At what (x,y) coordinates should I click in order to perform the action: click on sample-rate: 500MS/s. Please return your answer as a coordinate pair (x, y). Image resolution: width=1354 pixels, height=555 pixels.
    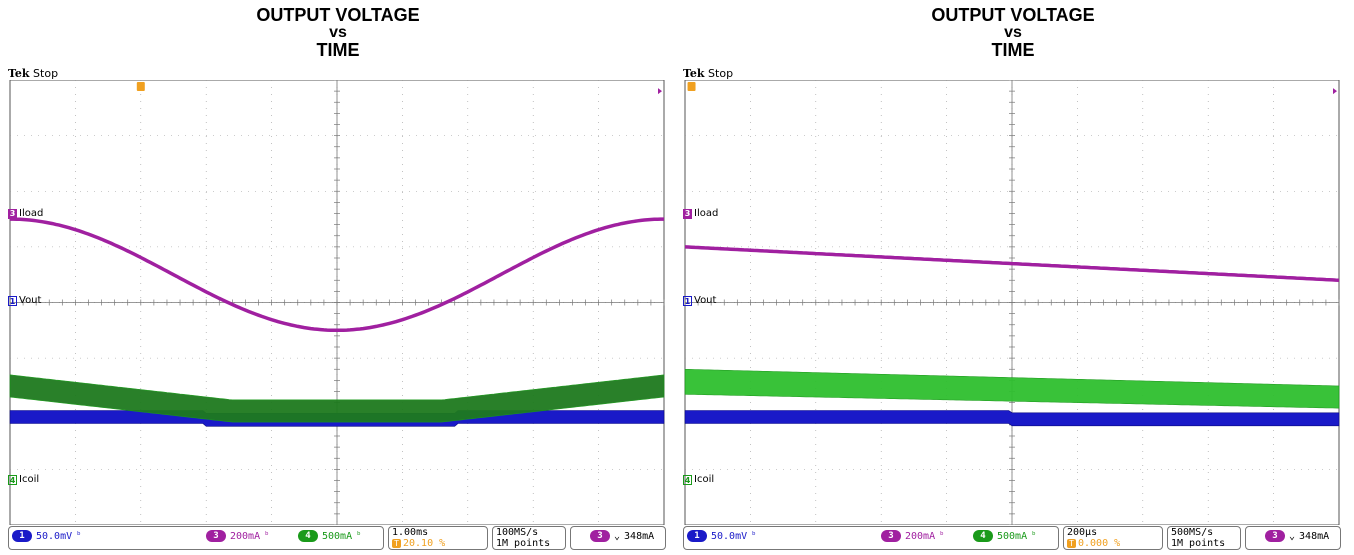
    Looking at the image, I should click on (1192, 532).